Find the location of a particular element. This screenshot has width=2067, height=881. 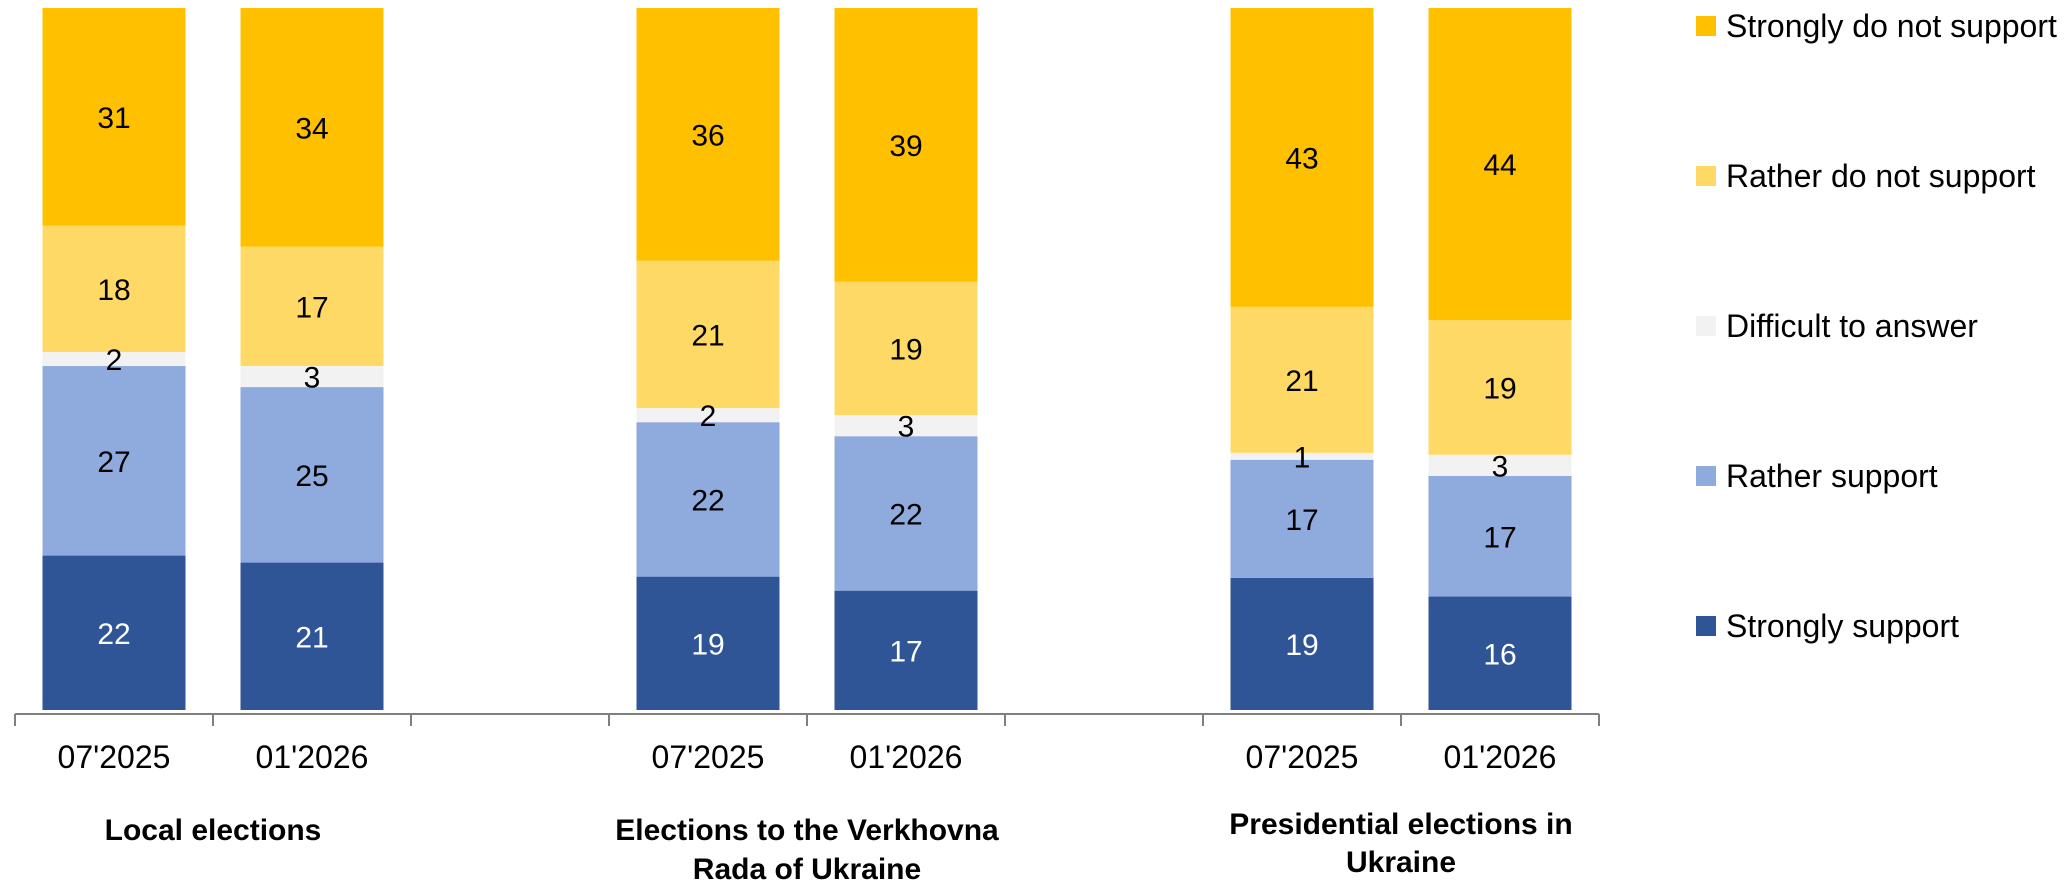

data-label: 39 is located at coordinates (905, 146).